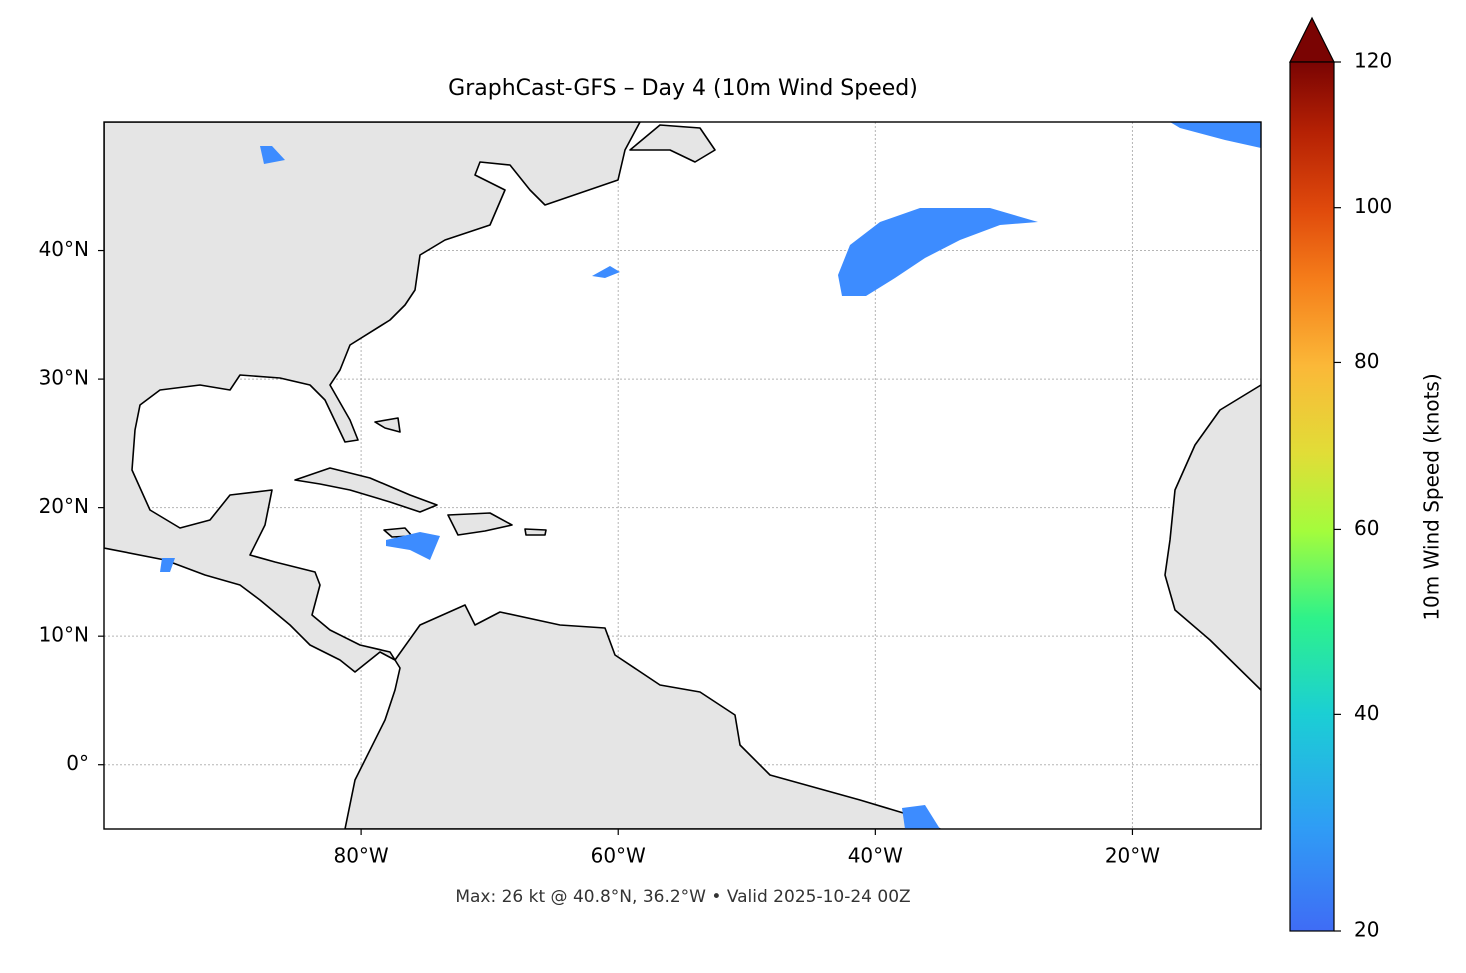 This screenshot has width=1466, height=973. Describe the element at coordinates (1373, 206) in the screenshot. I see `colorbar-tick-label: 100` at that location.